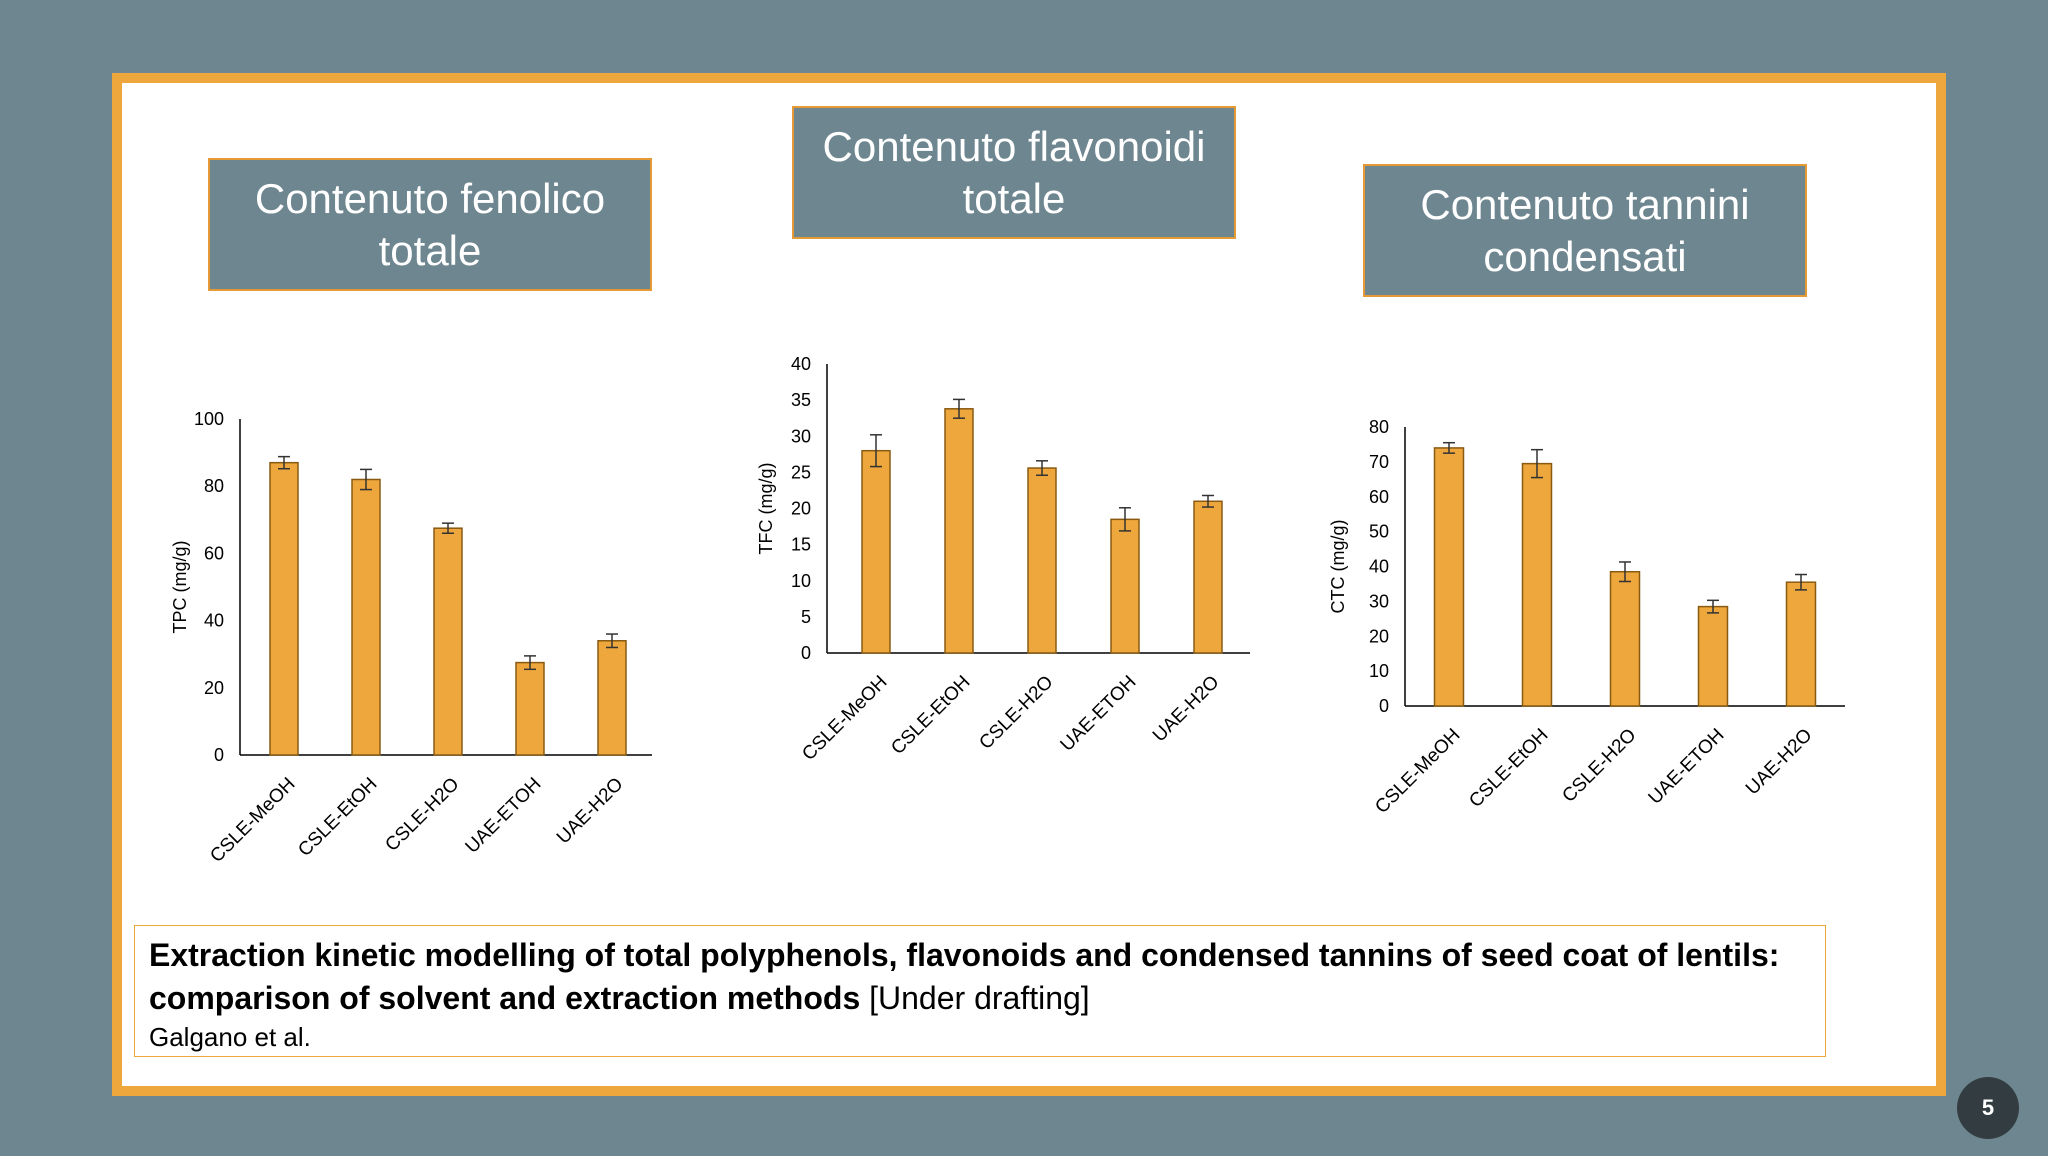 The width and height of the screenshot is (2048, 1156). Describe the element at coordinates (766, 509) in the screenshot. I see `y-axis-label: TFC (mg/g)` at that location.